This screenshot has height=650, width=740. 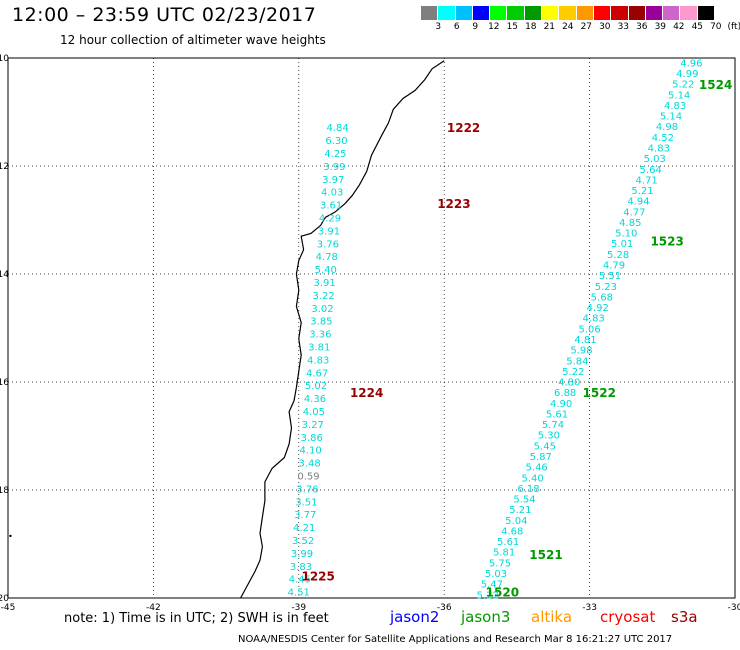 I want to click on wave-height-label: 6.18, so click(x=528, y=489).